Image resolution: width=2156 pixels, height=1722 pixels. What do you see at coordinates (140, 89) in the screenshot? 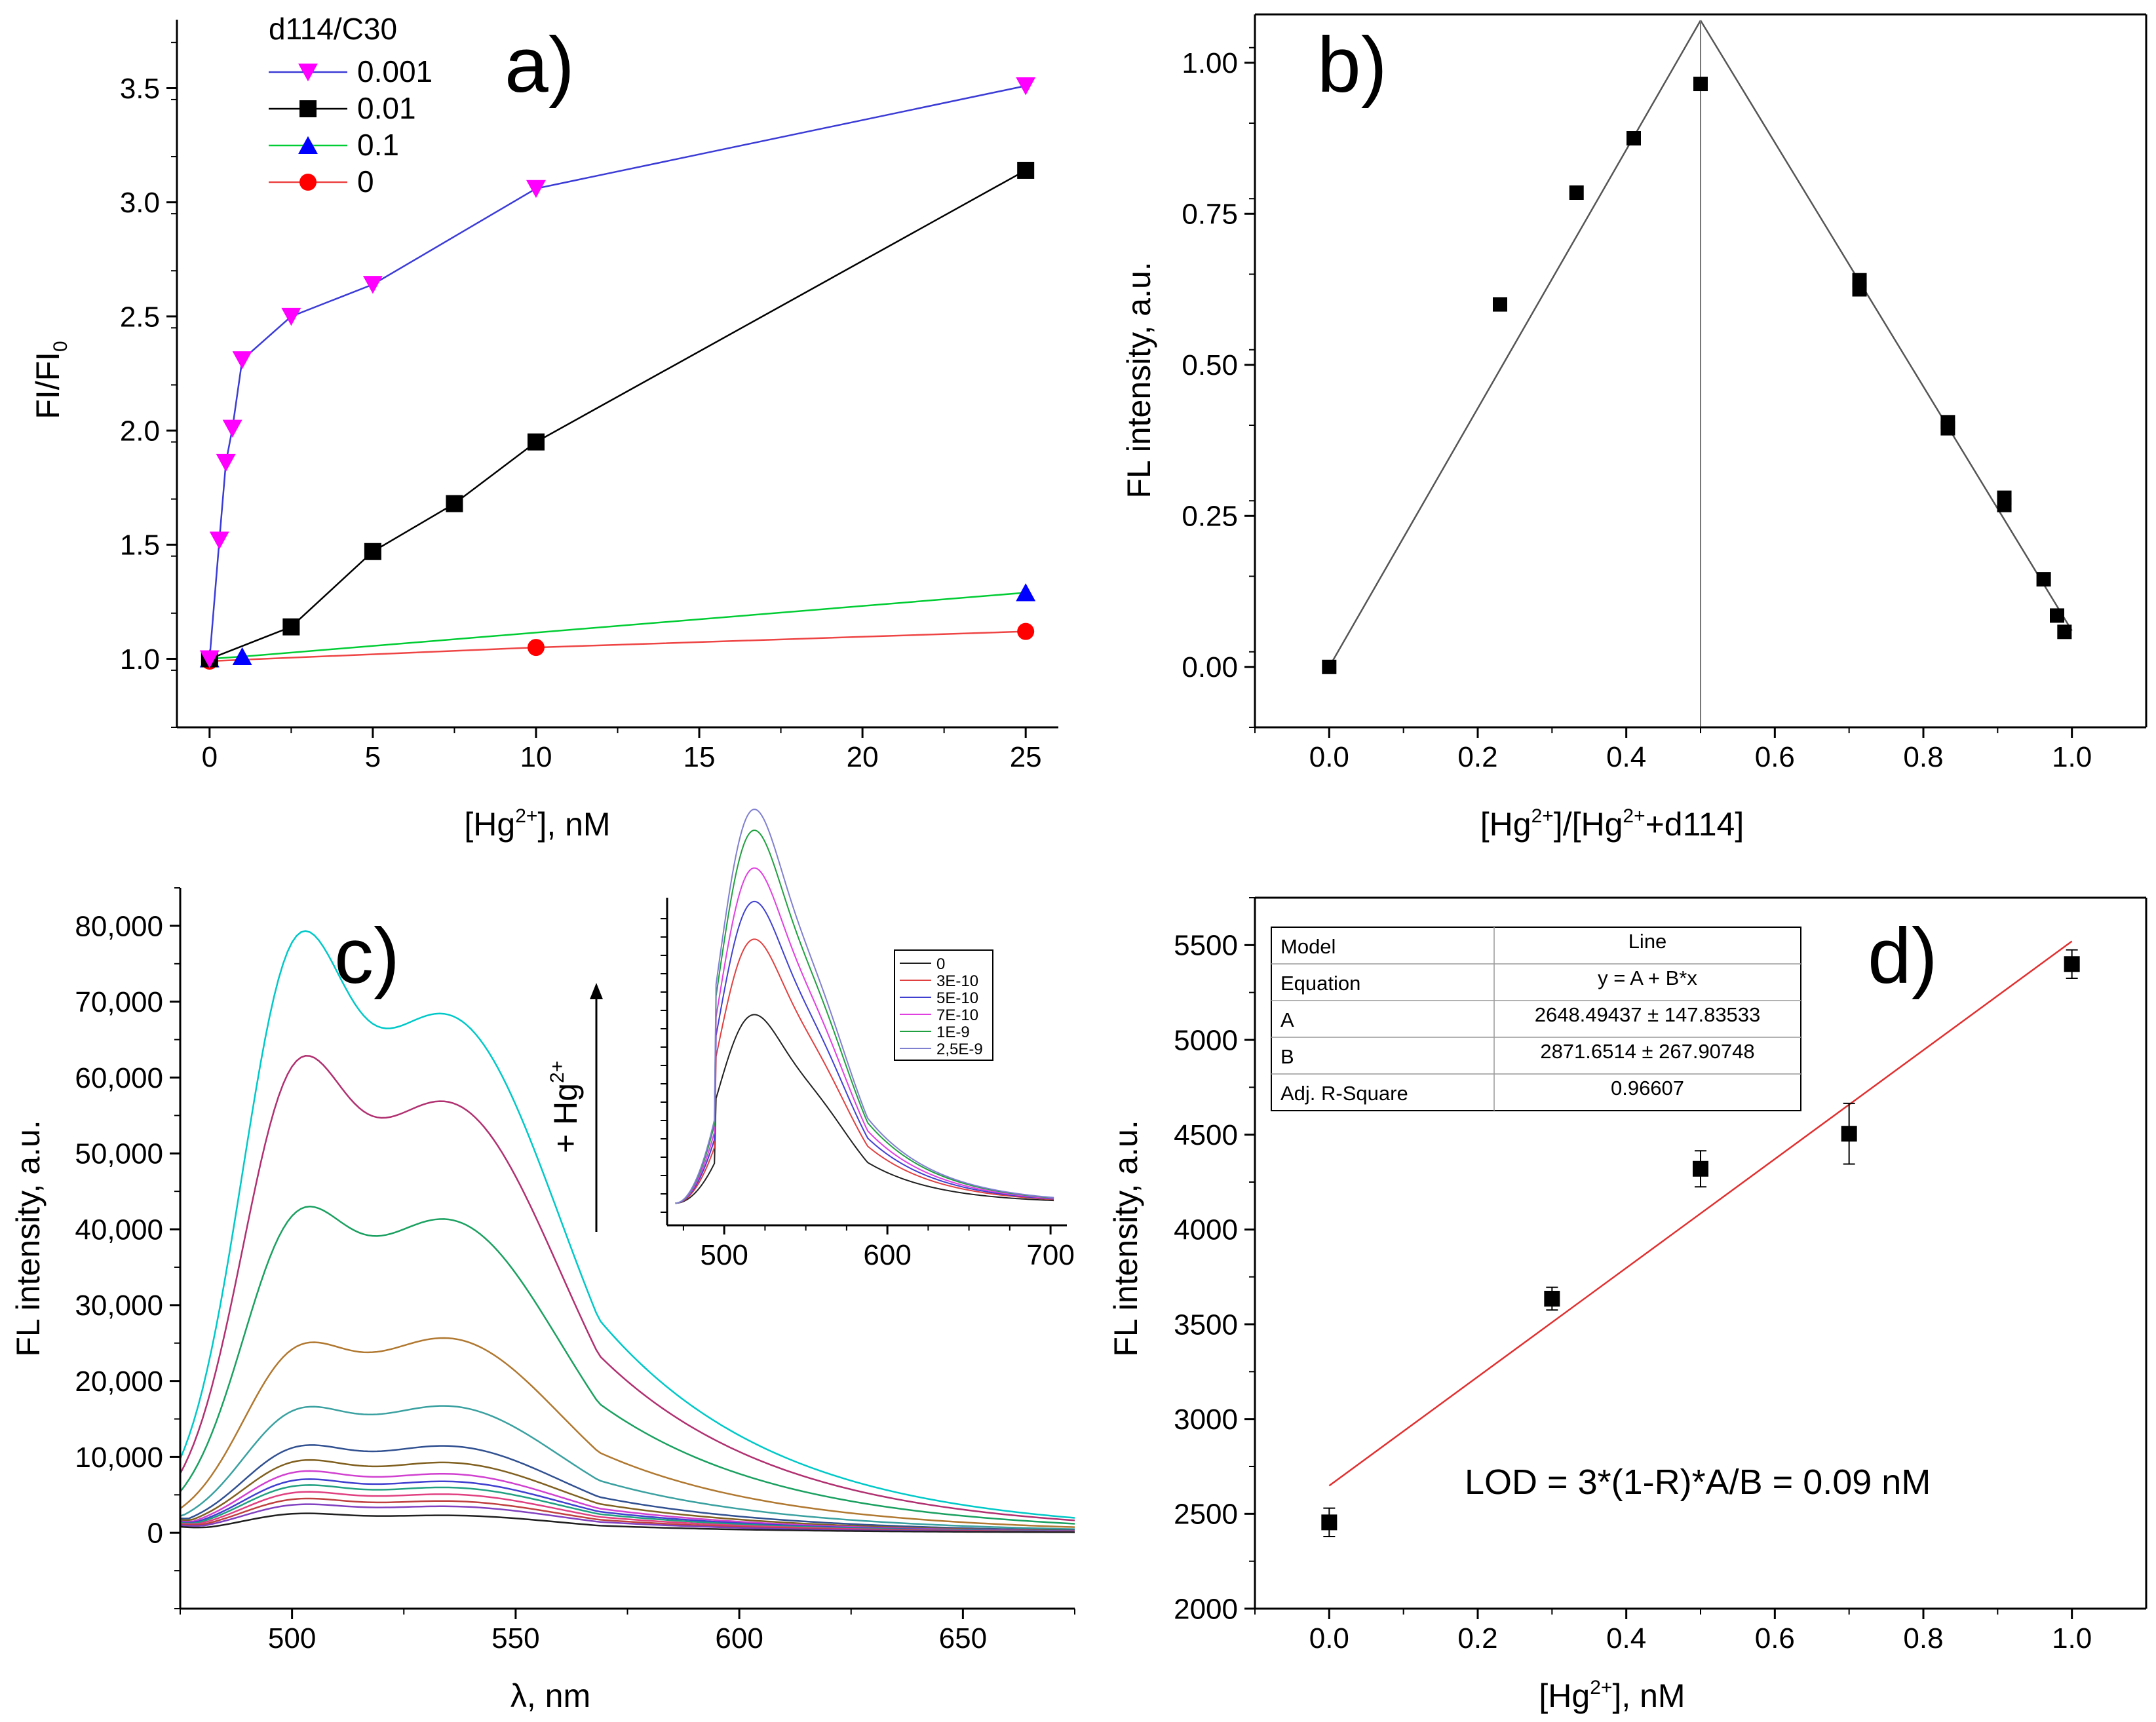
I see `y-tick-label: 3.5` at bounding box center [140, 89].